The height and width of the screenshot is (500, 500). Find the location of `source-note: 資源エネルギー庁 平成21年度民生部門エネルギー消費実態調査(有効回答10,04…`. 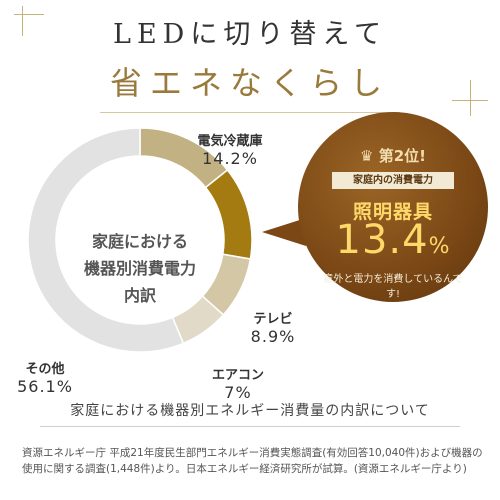

source-note: 資源エネルギー庁 平成21年度民生部門エネルギー消費実態調査(有効回答10,04… is located at coordinates (252, 461).